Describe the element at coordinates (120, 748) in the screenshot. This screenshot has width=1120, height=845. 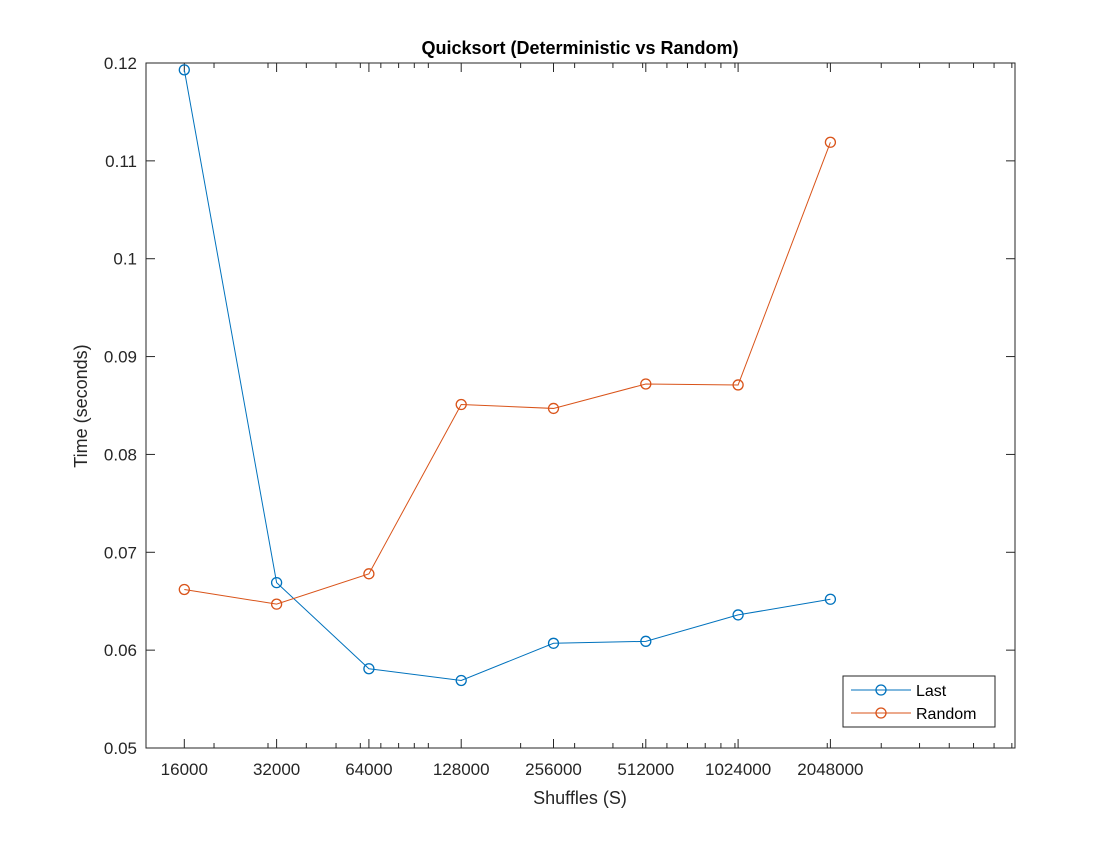
I see `y-tick-label: 0.05` at that location.